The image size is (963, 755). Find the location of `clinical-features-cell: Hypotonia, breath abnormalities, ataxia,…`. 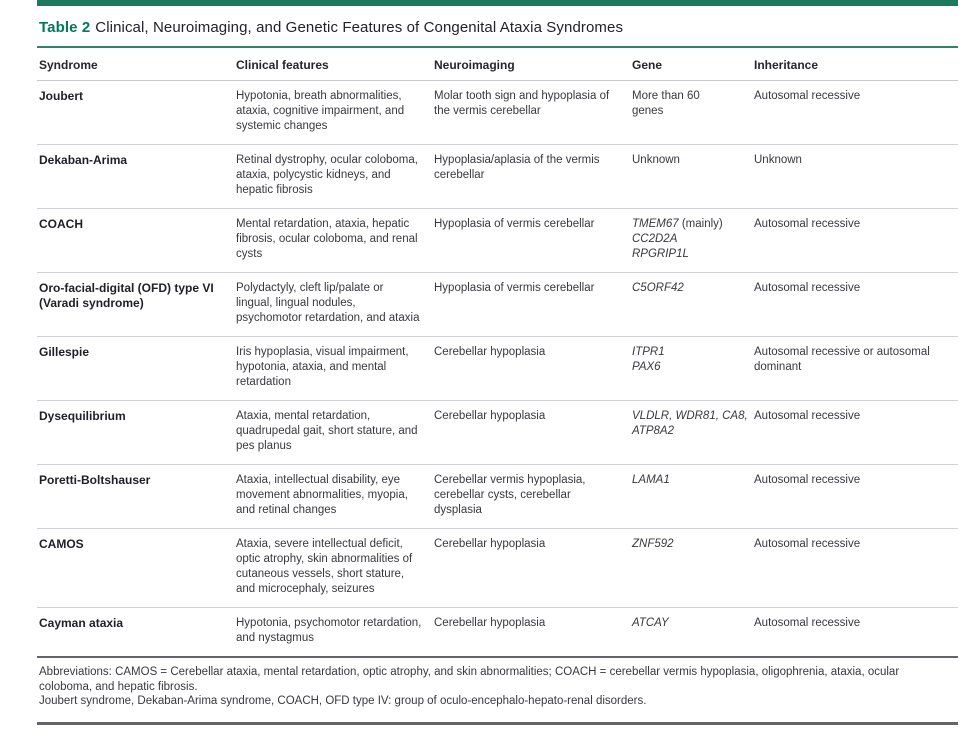

clinical-features-cell: Hypotonia, breath abnormalities, ataxia,… is located at coordinates (333, 112).